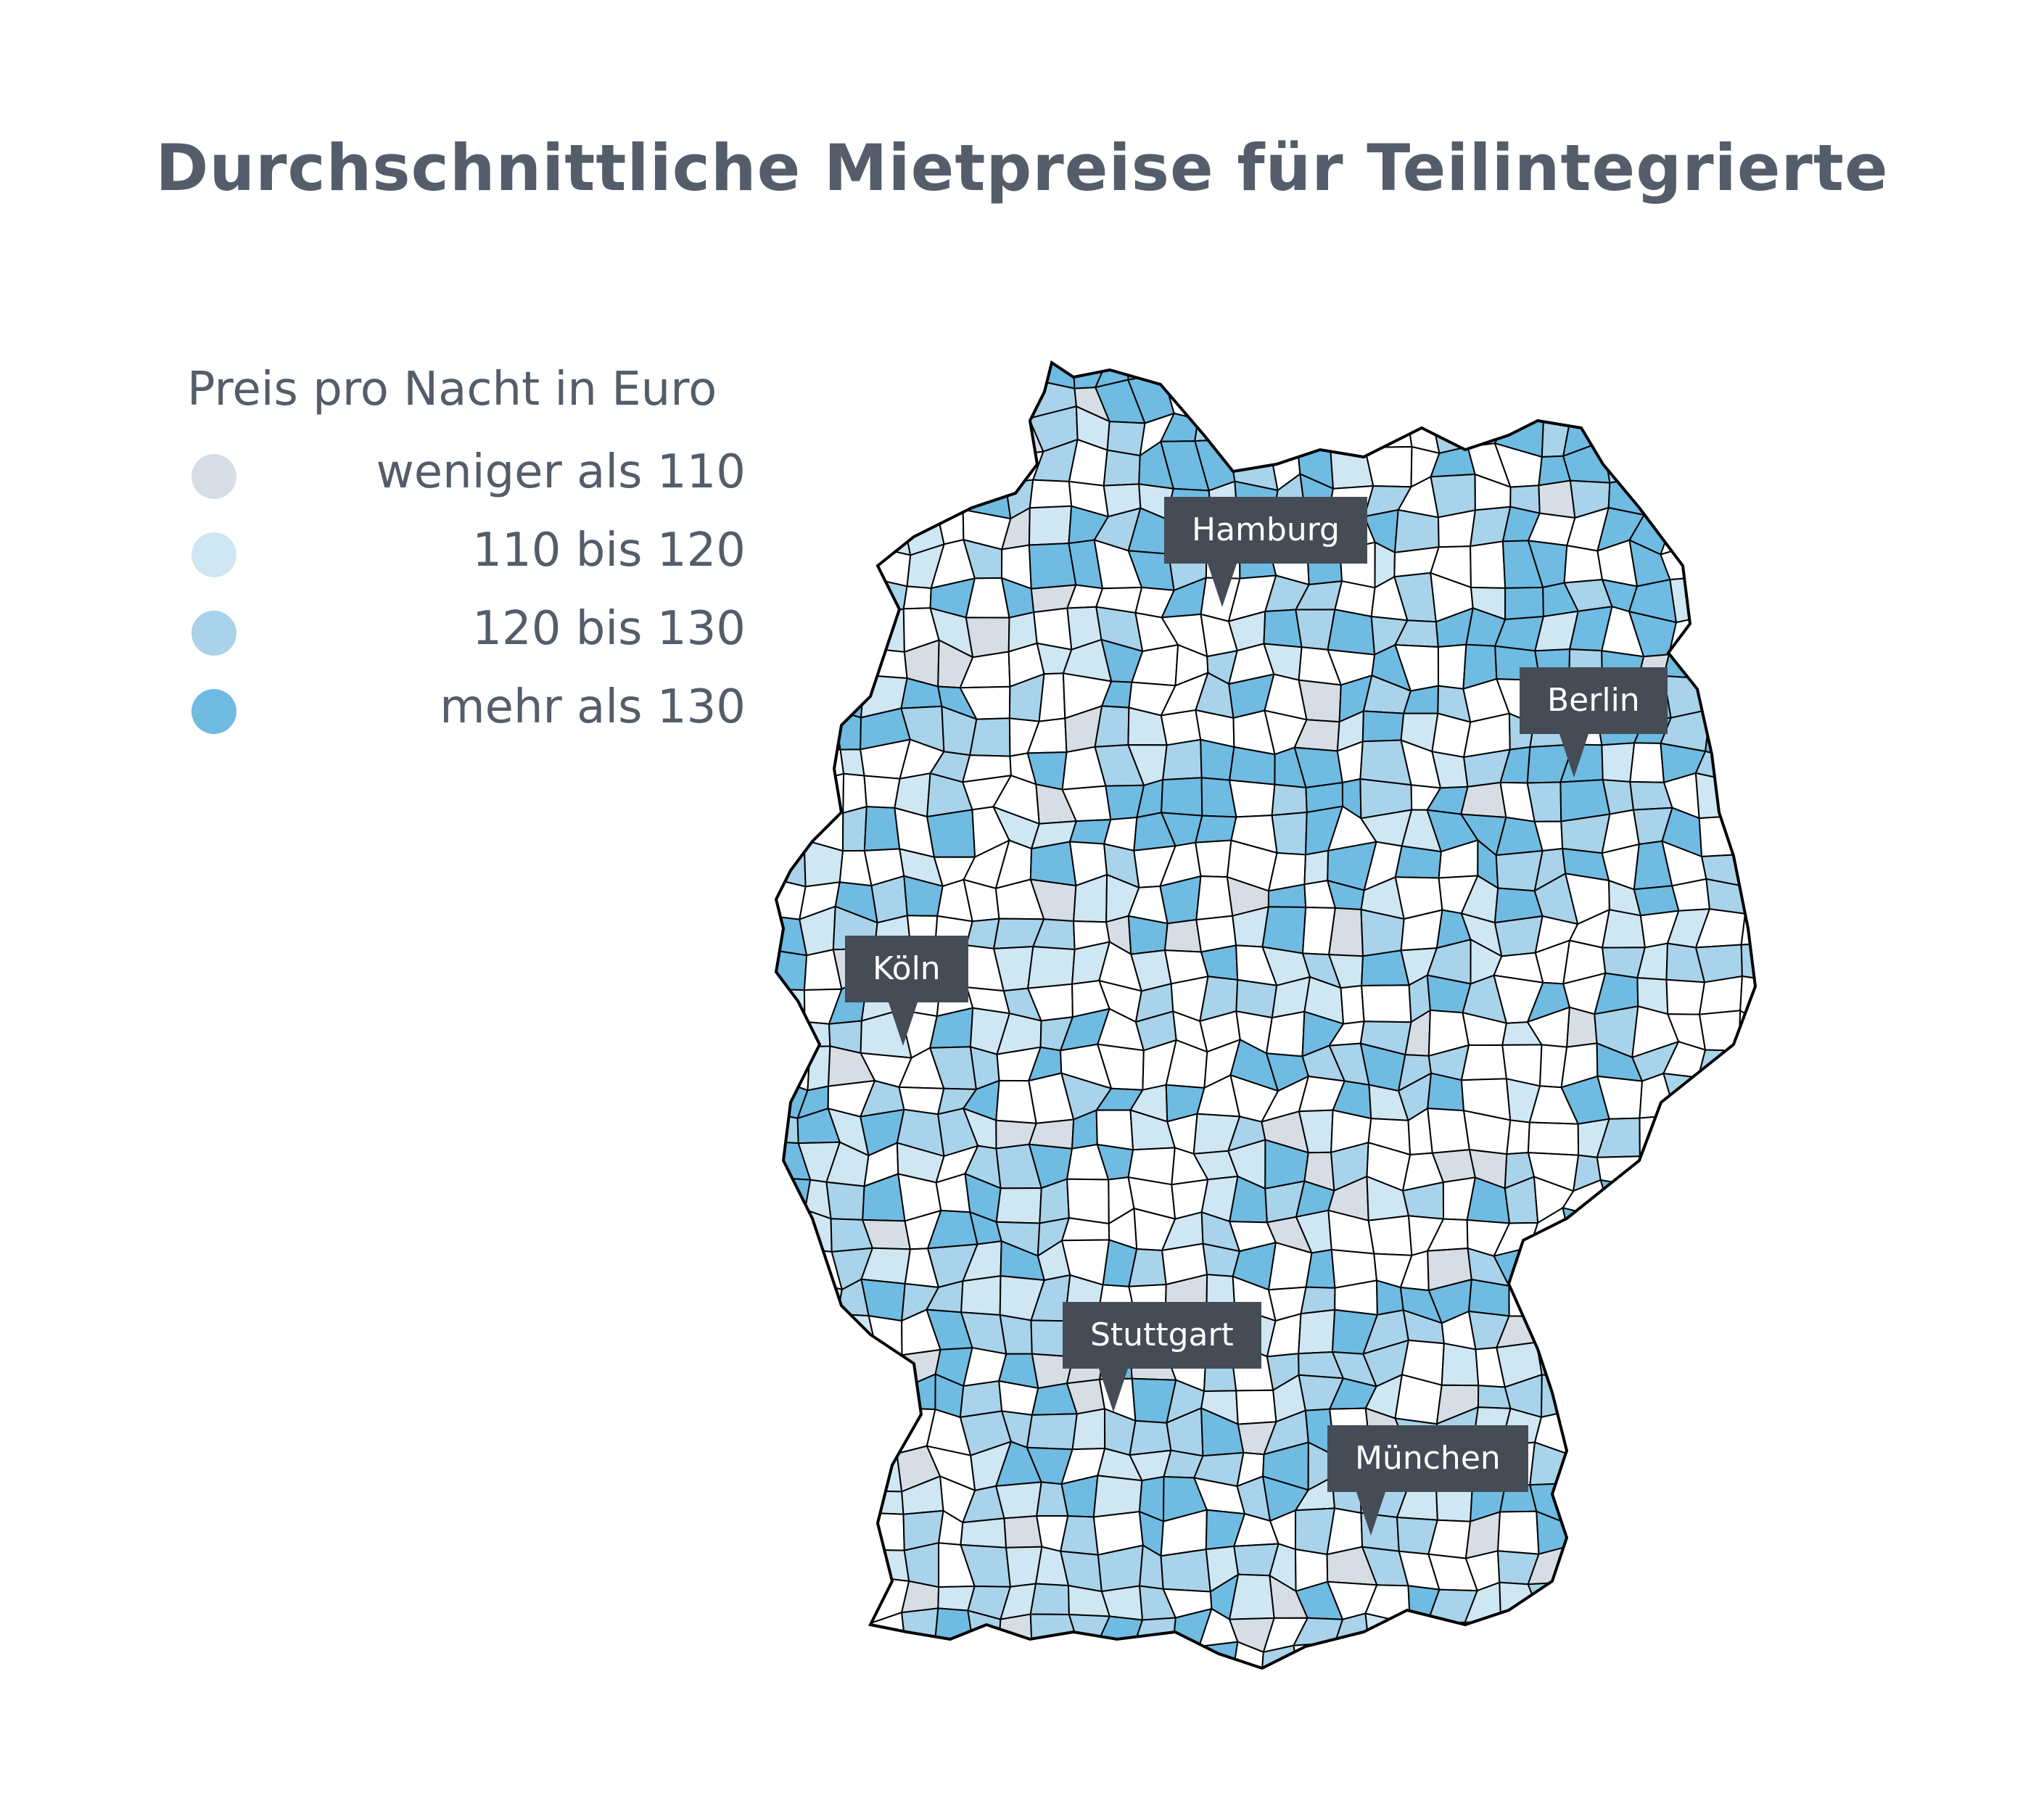  Describe the element at coordinates (1265, 552) in the screenshot. I see `city-callout-hamburg: Hamburg` at that location.